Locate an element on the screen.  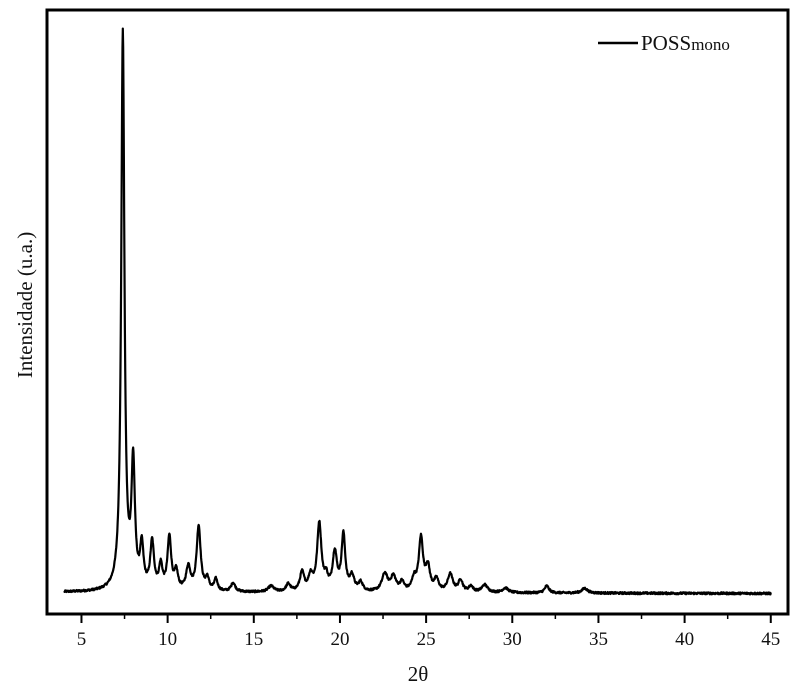
legend-label-main: POSS is located at coordinates (666, 43).